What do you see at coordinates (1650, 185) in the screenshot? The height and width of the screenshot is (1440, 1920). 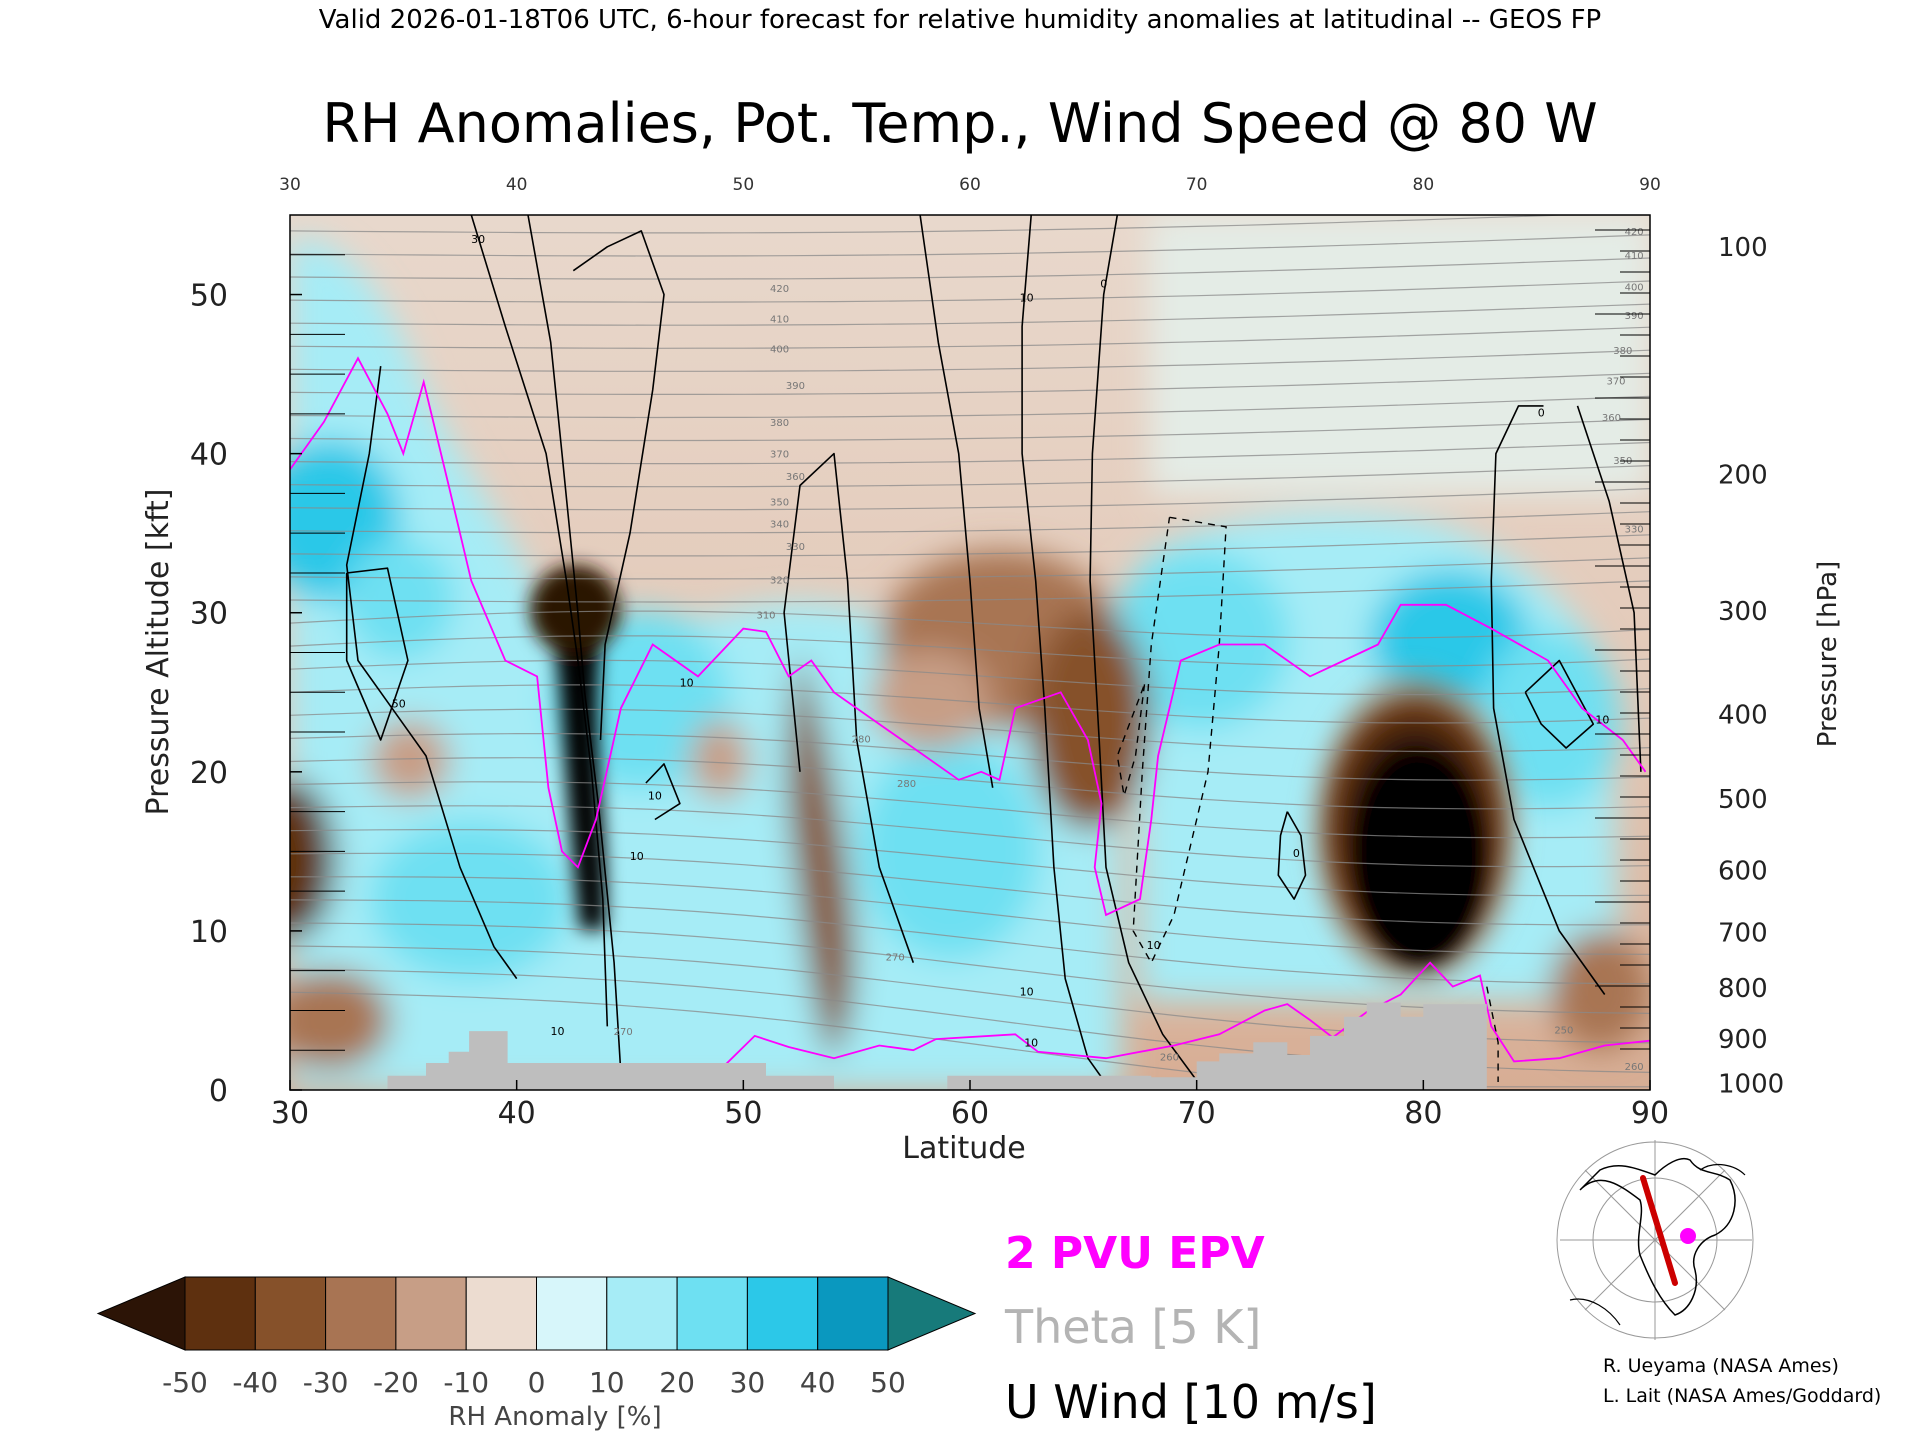 I see `x-top-tick-label: 90` at bounding box center [1650, 185].